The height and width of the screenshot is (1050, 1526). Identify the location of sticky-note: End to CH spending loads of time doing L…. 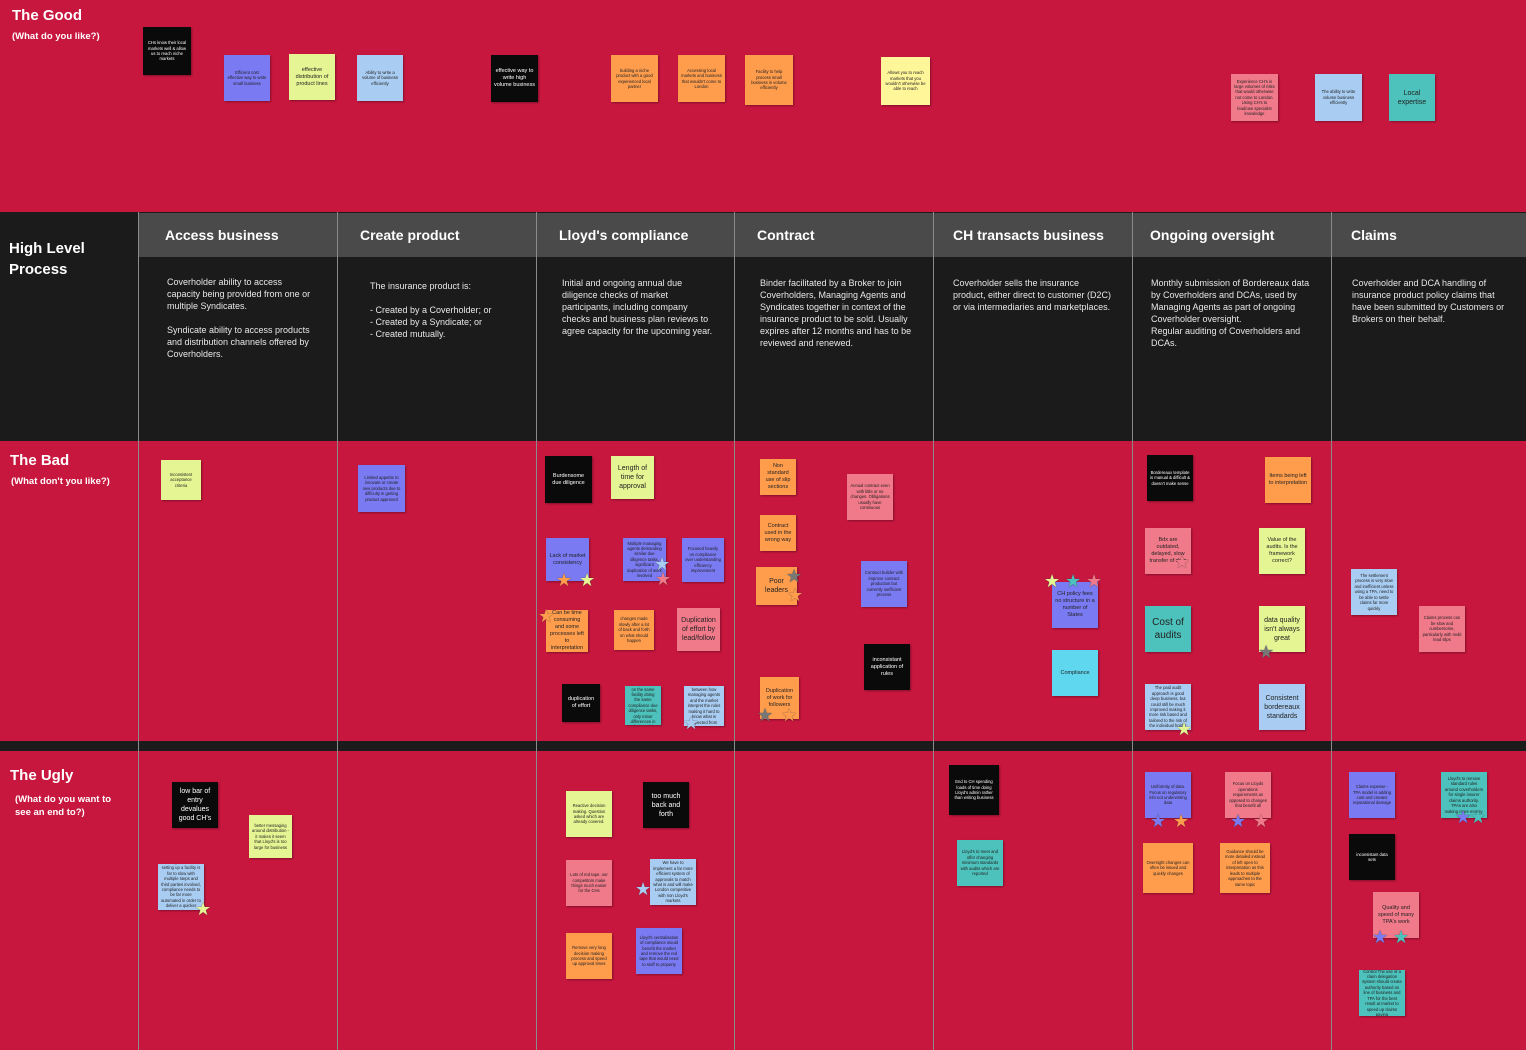
(974, 790).